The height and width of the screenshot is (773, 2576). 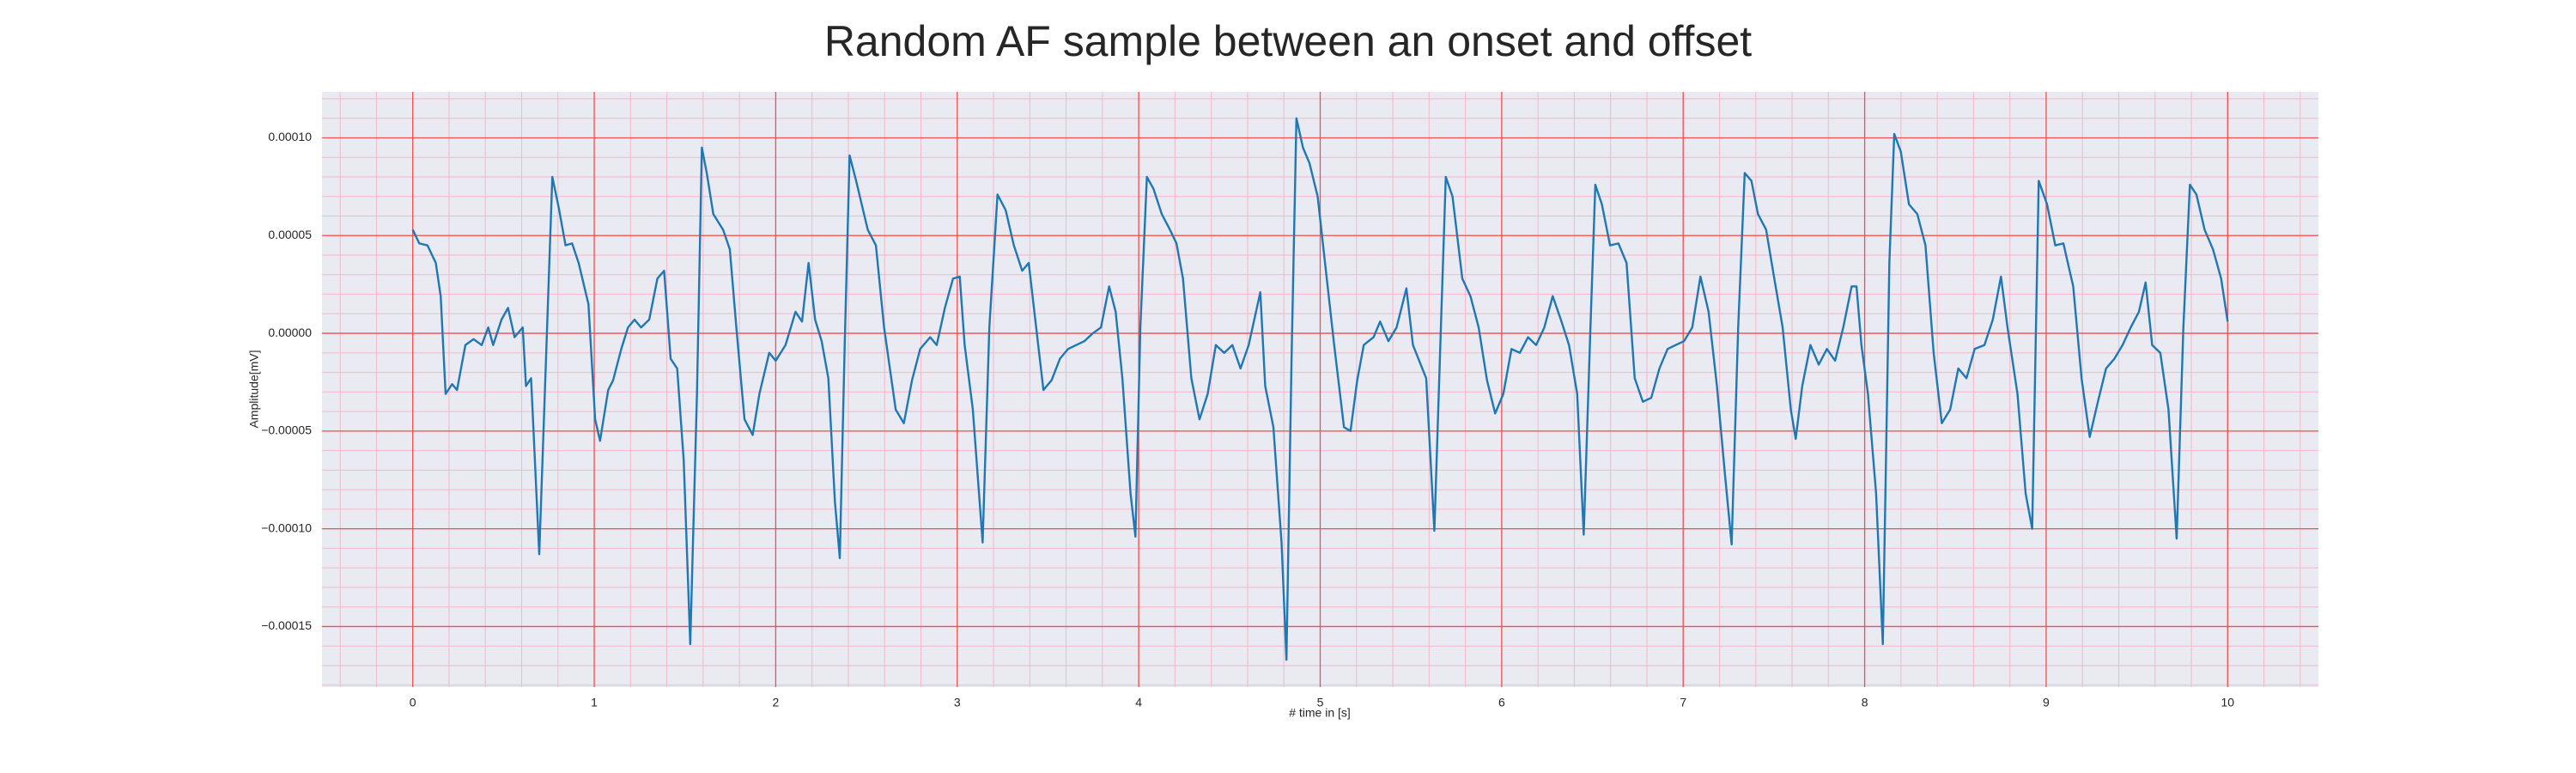 I want to click on x-tick-label: 9, so click(x=2047, y=702).